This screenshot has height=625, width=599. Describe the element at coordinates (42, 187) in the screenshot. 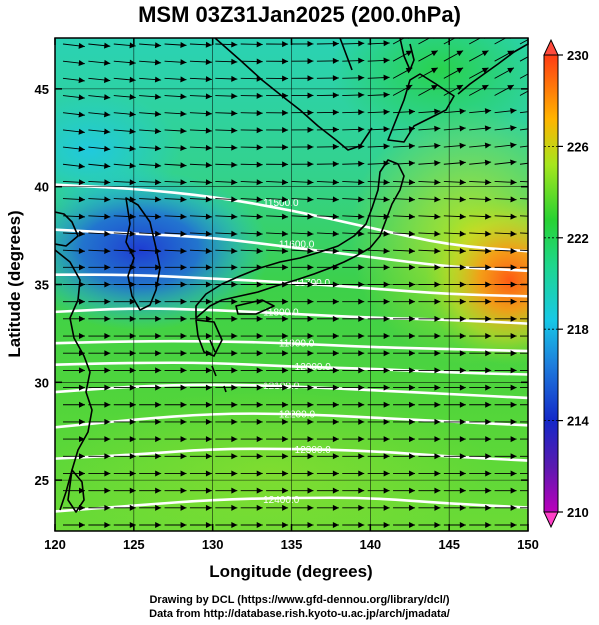

I see `y-tick-label: 40` at that location.